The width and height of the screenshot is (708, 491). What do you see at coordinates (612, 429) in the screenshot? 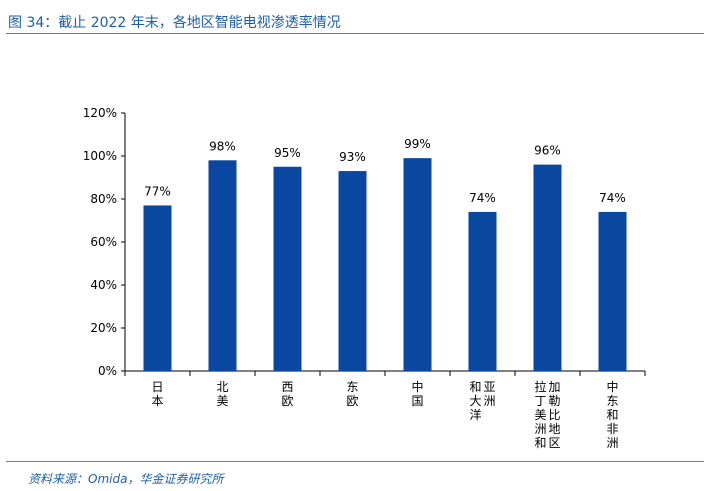
I see `svg-text: 非` at bounding box center [612, 429].